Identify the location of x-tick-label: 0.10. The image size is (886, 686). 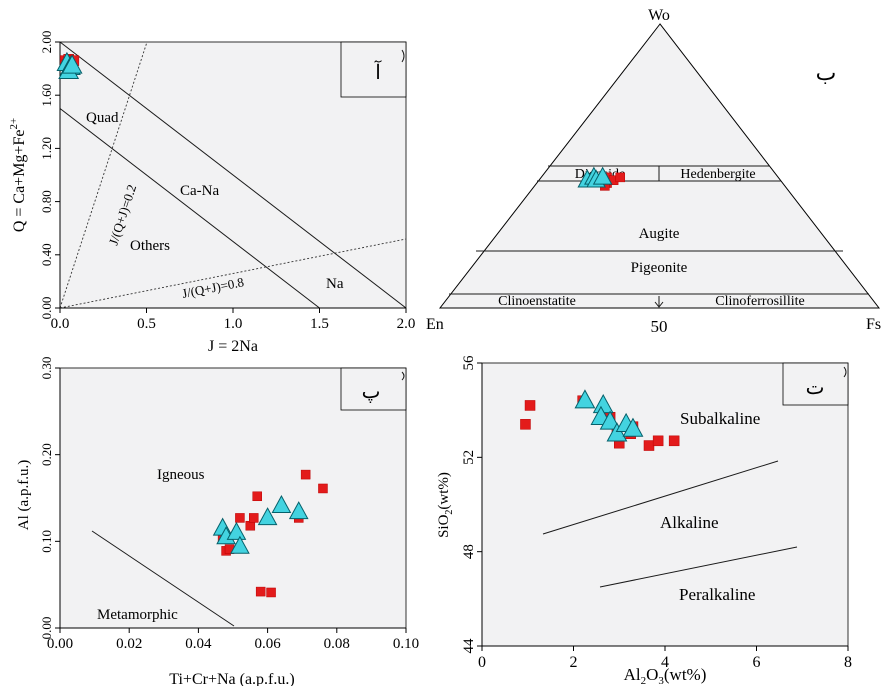
(406, 644).